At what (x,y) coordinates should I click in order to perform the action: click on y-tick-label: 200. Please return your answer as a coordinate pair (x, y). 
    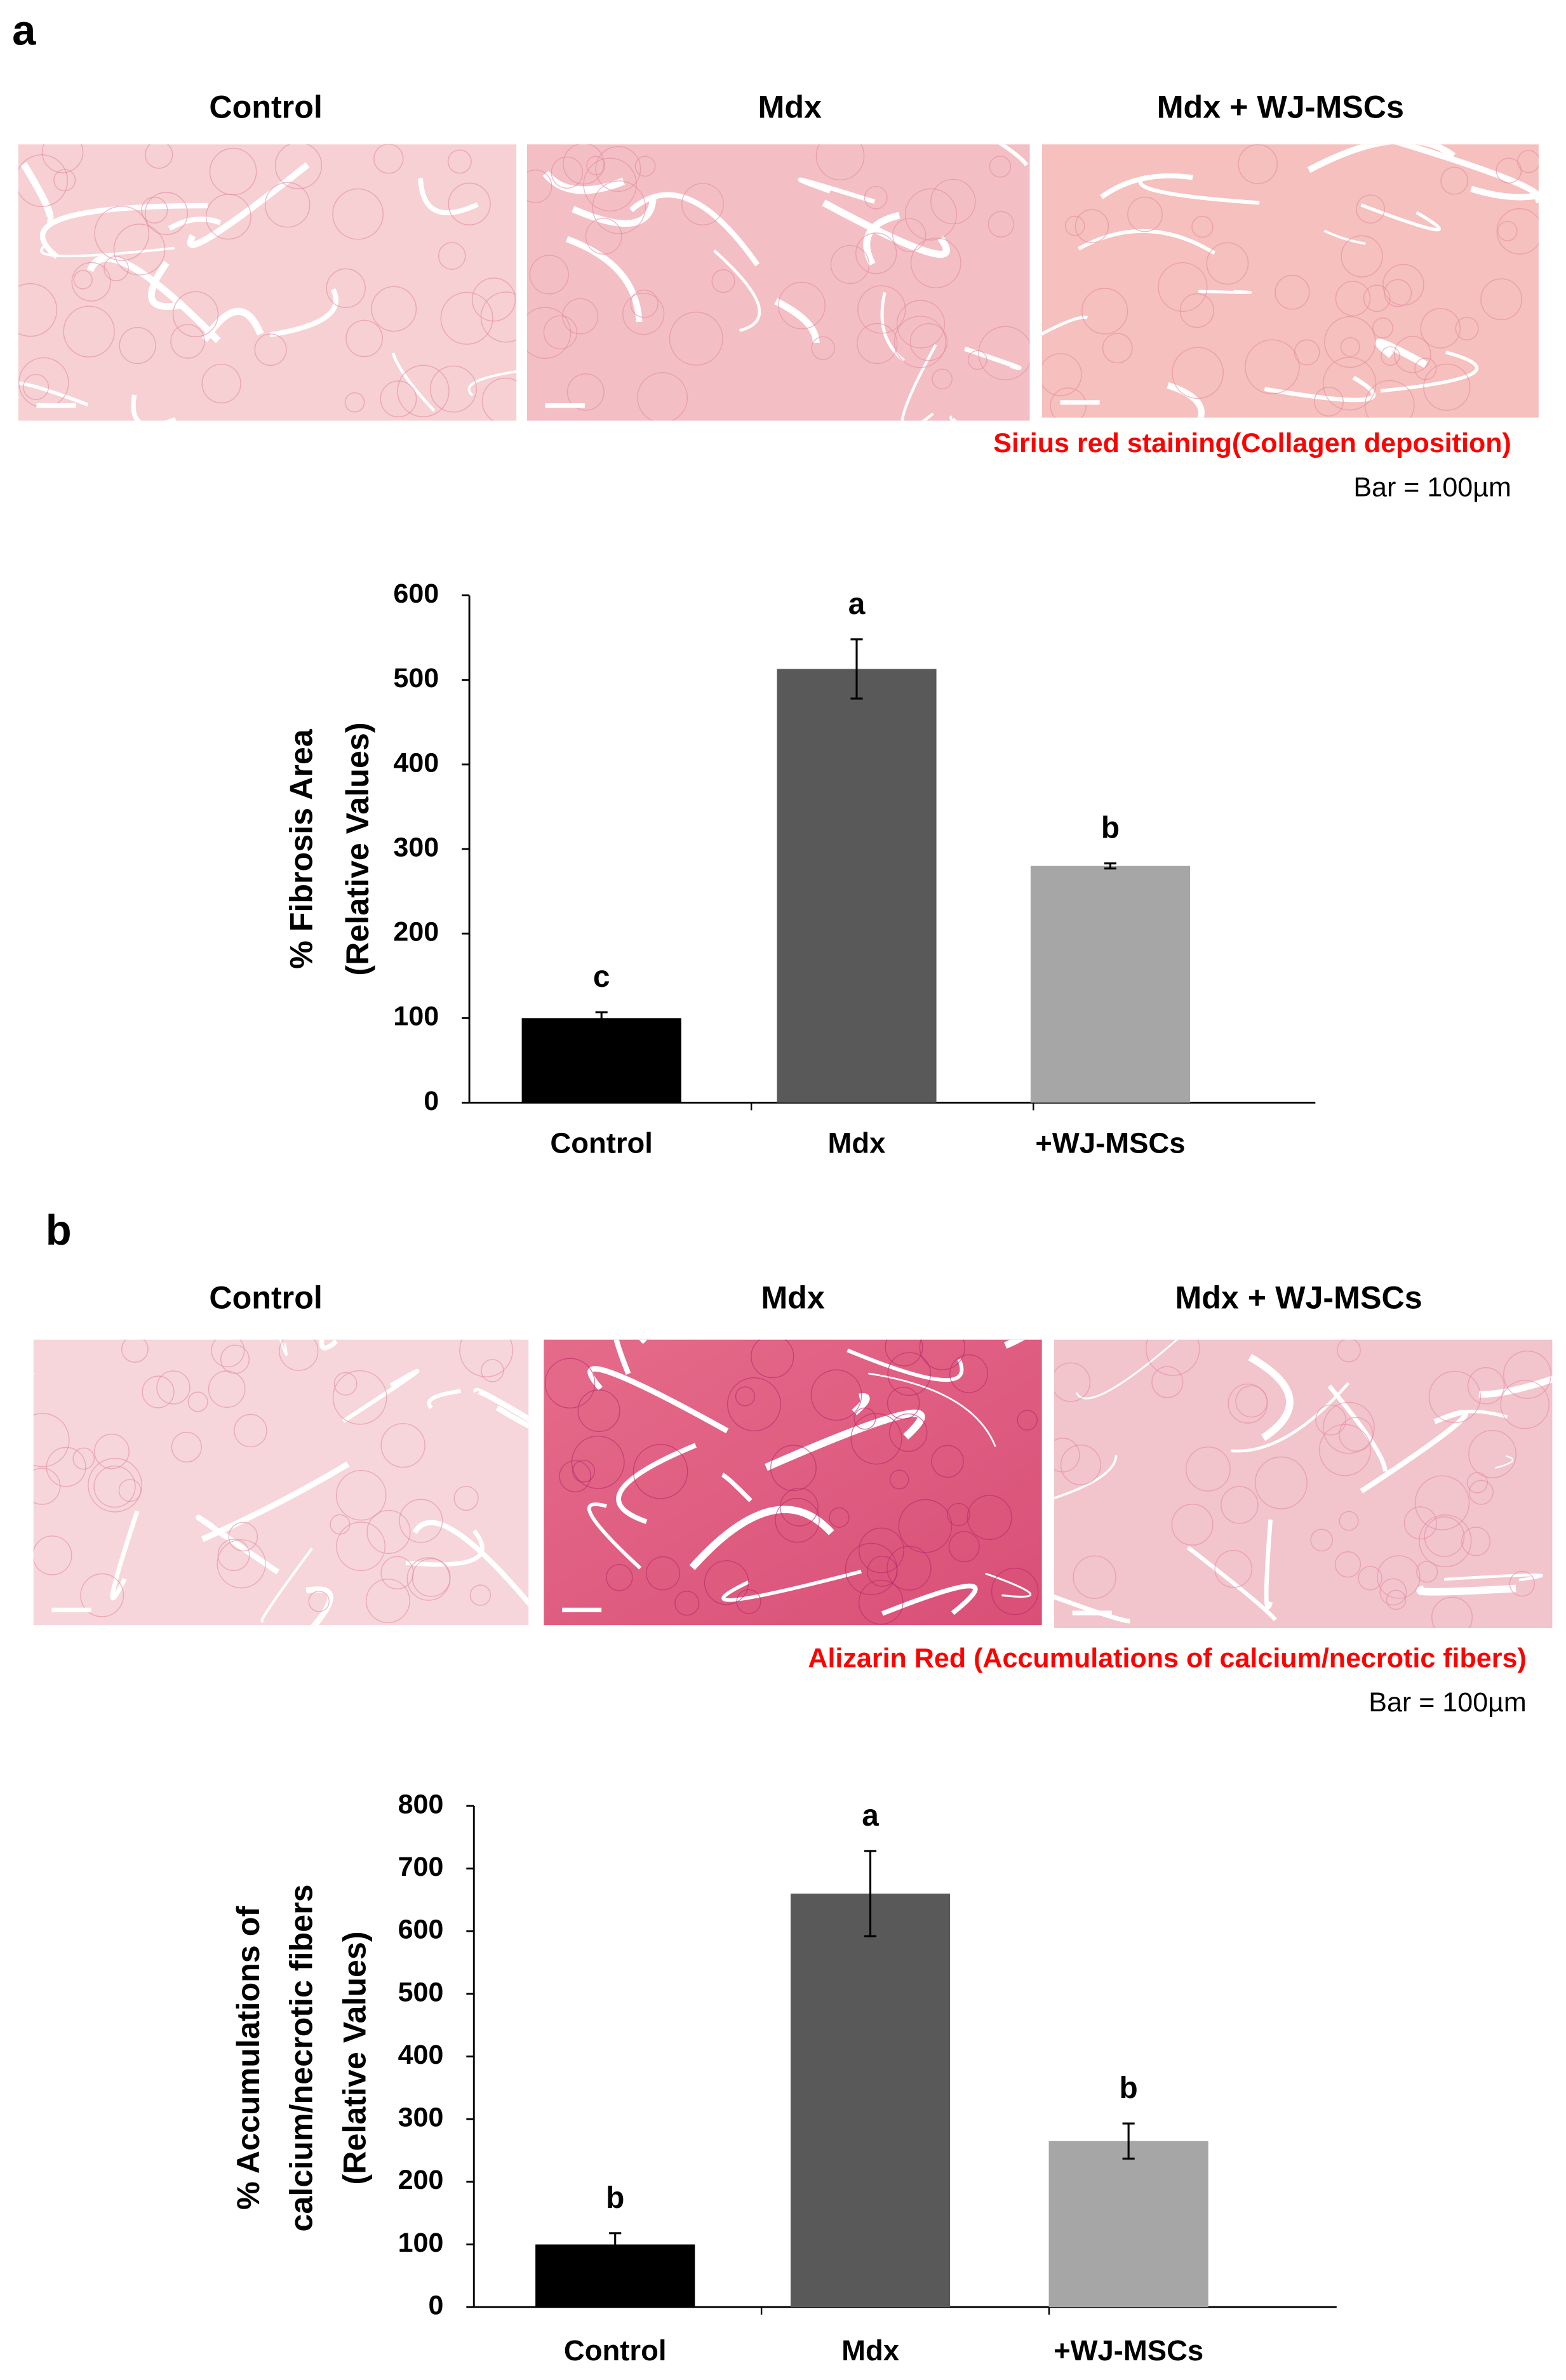
    Looking at the image, I should click on (421, 2180).